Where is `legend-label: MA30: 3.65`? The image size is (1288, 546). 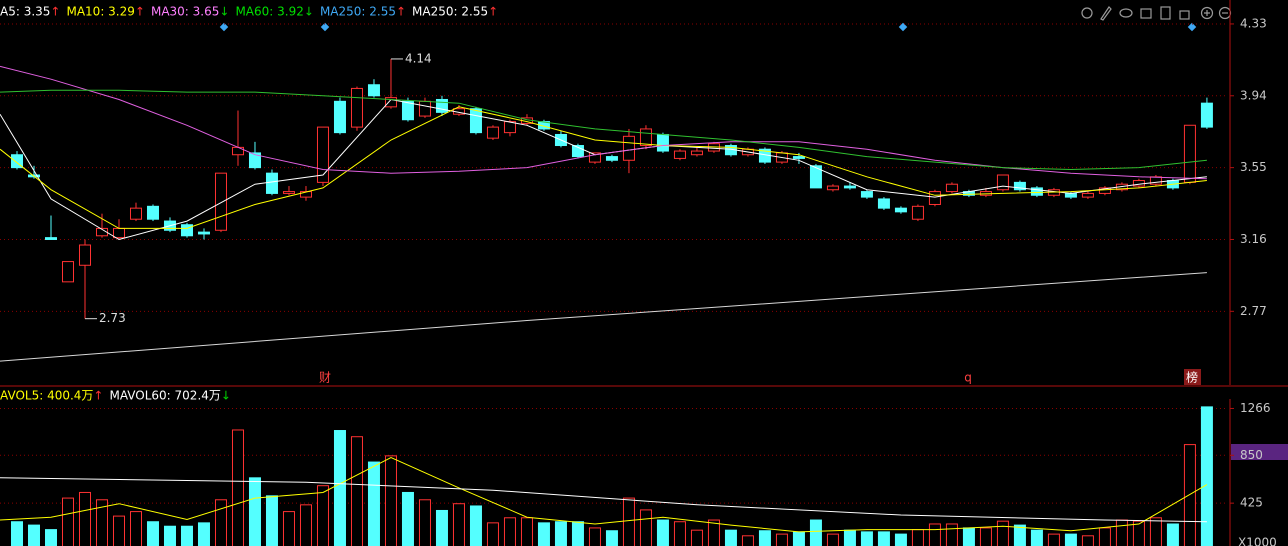 legend-label: MA30: 3.65 is located at coordinates (185, 12).